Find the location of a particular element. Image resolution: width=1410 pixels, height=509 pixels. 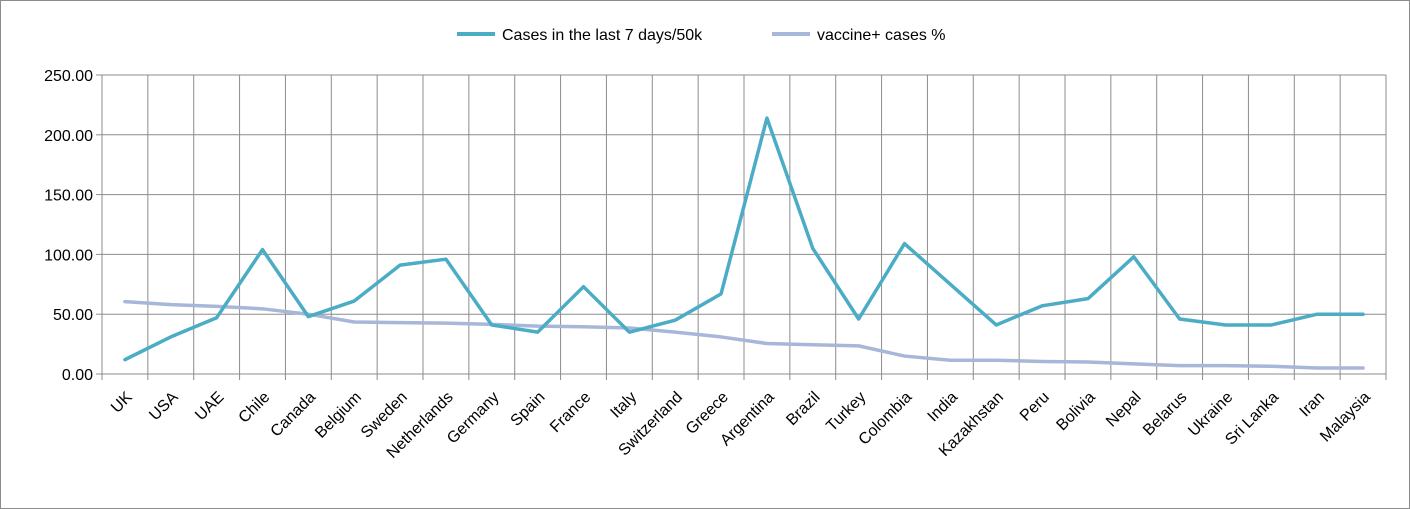

y-tick-label: 50.00 is located at coordinates (73, 315).